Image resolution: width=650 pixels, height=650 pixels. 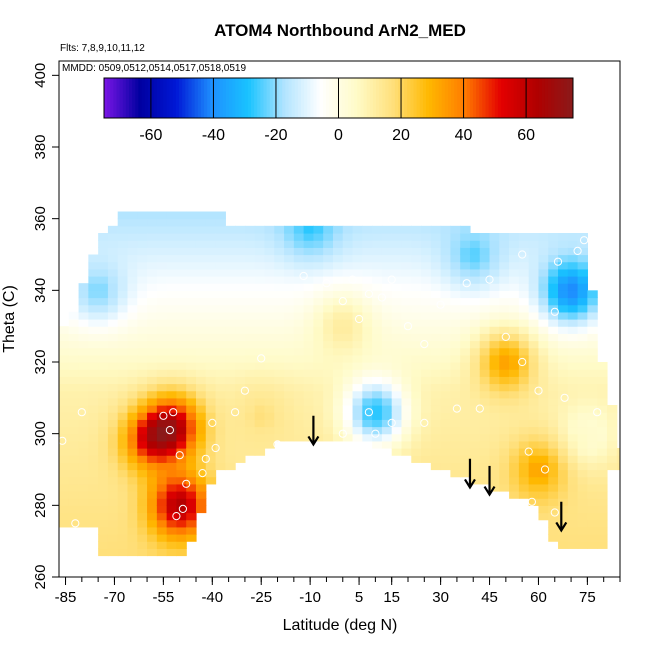 I want to click on x-tick-label: 75, so click(x=587, y=597).